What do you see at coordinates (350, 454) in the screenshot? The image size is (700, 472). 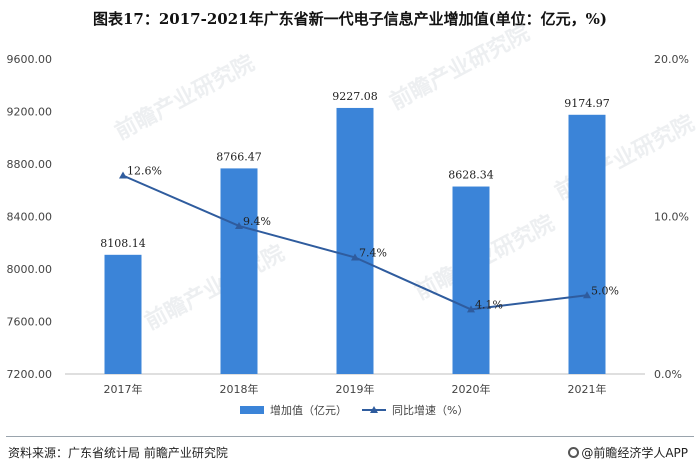 I see `footer: 资料来源：广东省统计局 前瞻产业研究院 @前瞻经济学人APP` at bounding box center [350, 454].